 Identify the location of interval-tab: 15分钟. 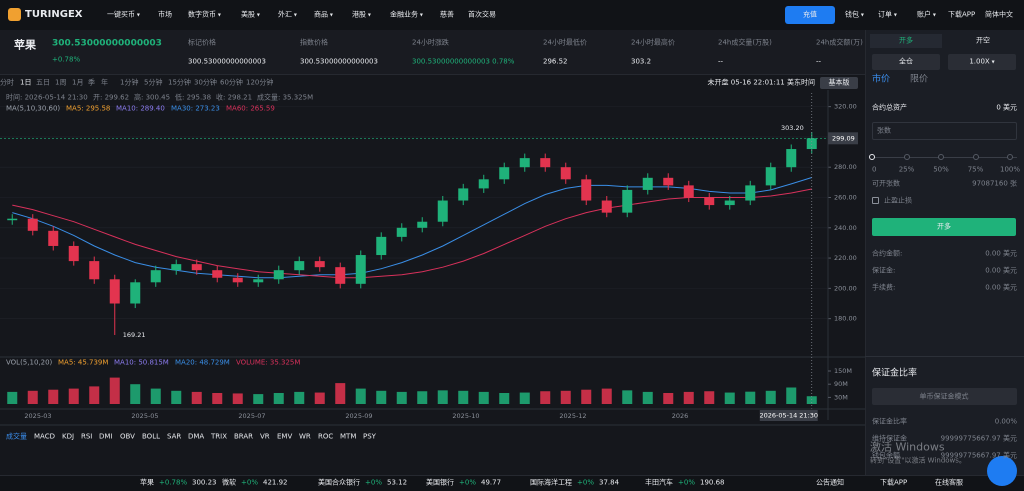
(179, 82).